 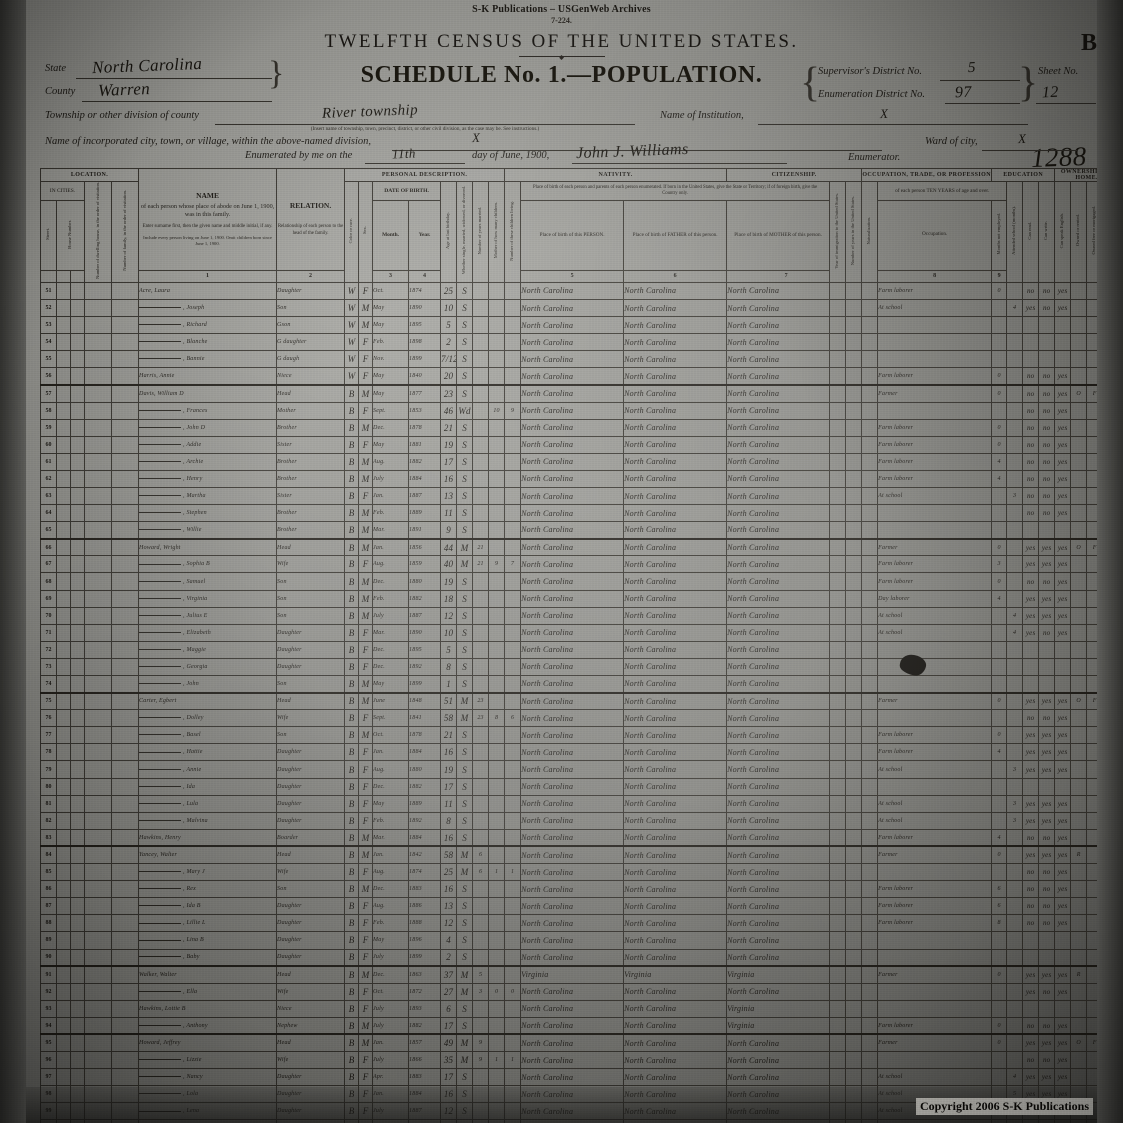 I want to click on cell-age: 23, so click(x=449, y=393).